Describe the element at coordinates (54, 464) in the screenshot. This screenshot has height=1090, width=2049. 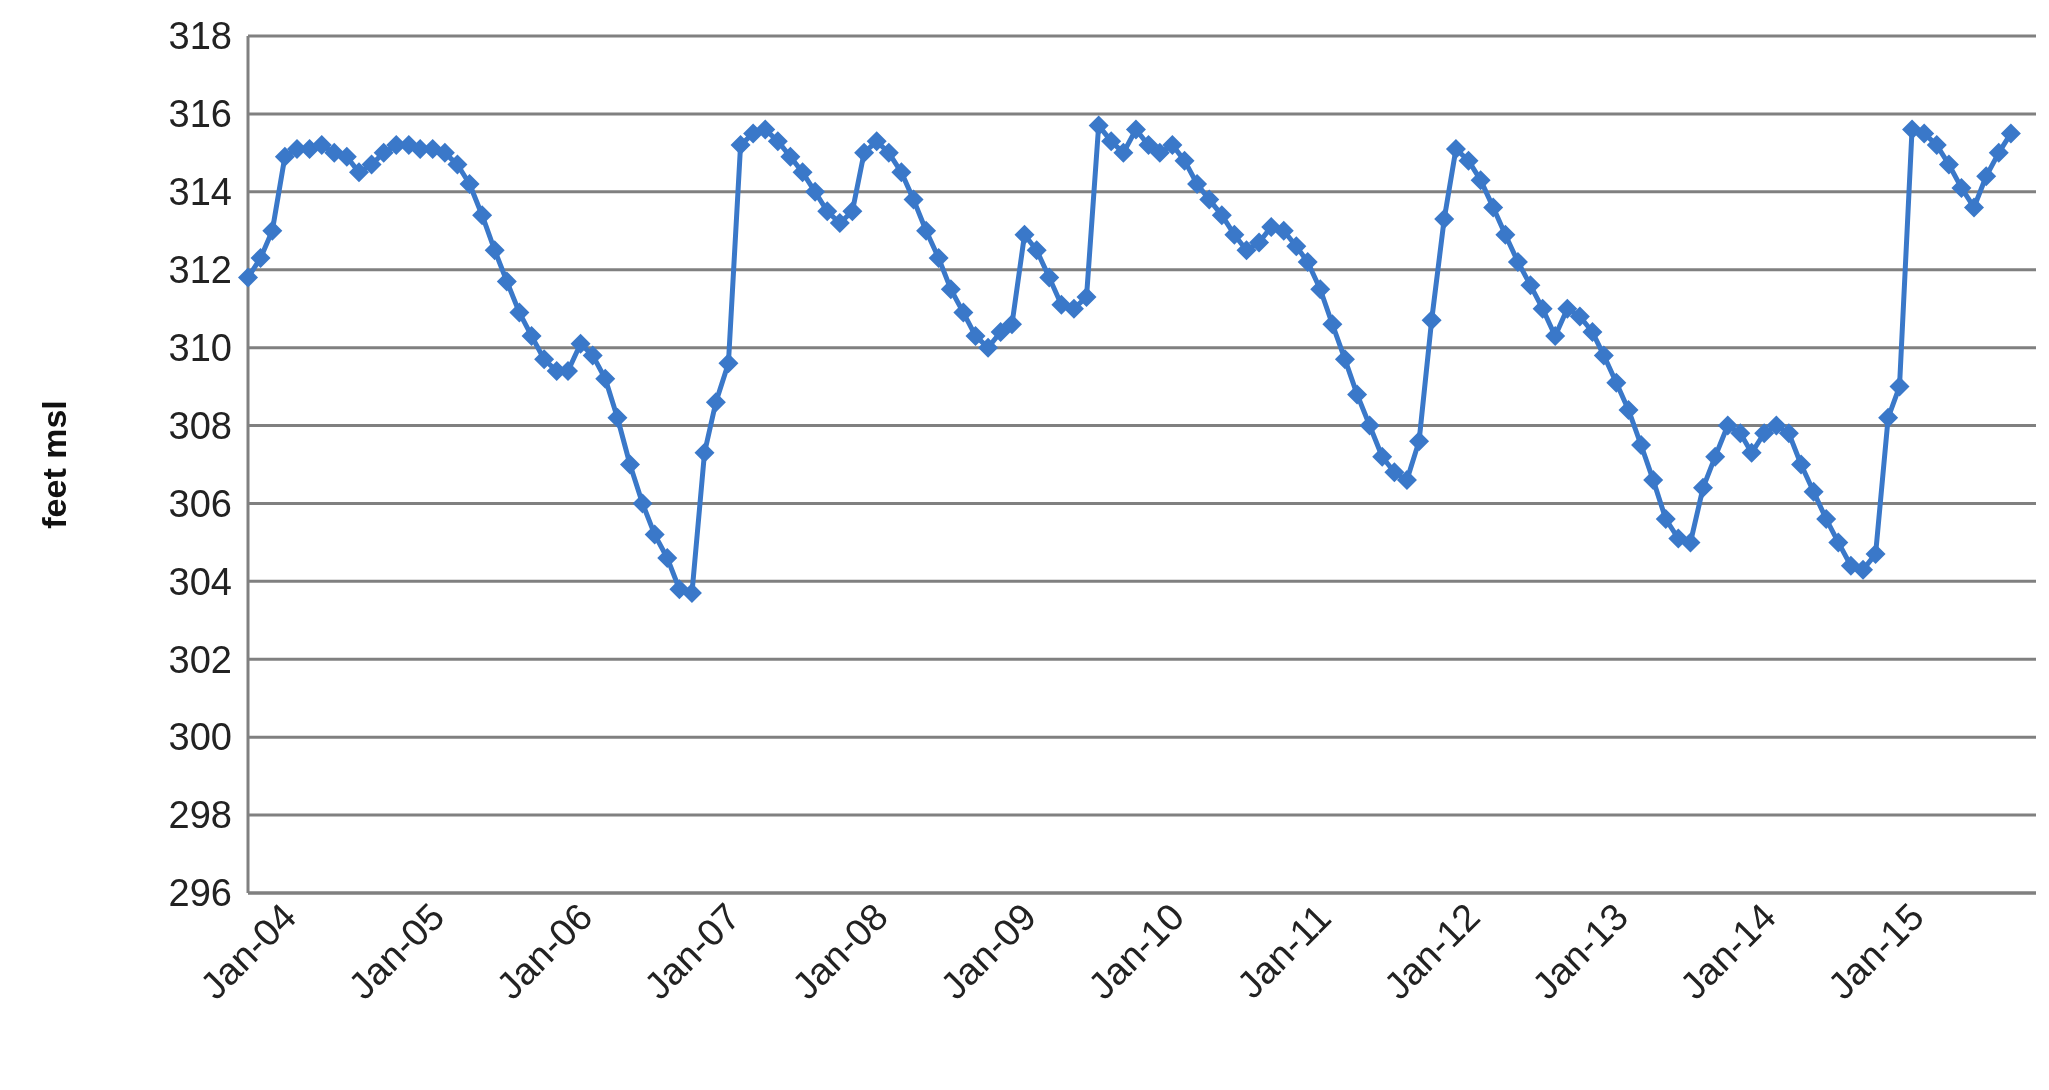
I see `y-axis-title: feet msl` at that location.